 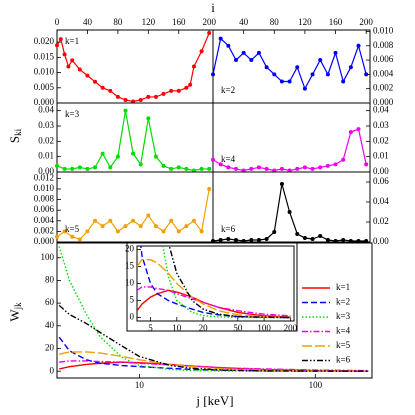 What do you see at coordinates (15, 135) in the screenshot?
I see `axis-title: Ski` at bounding box center [15, 135].